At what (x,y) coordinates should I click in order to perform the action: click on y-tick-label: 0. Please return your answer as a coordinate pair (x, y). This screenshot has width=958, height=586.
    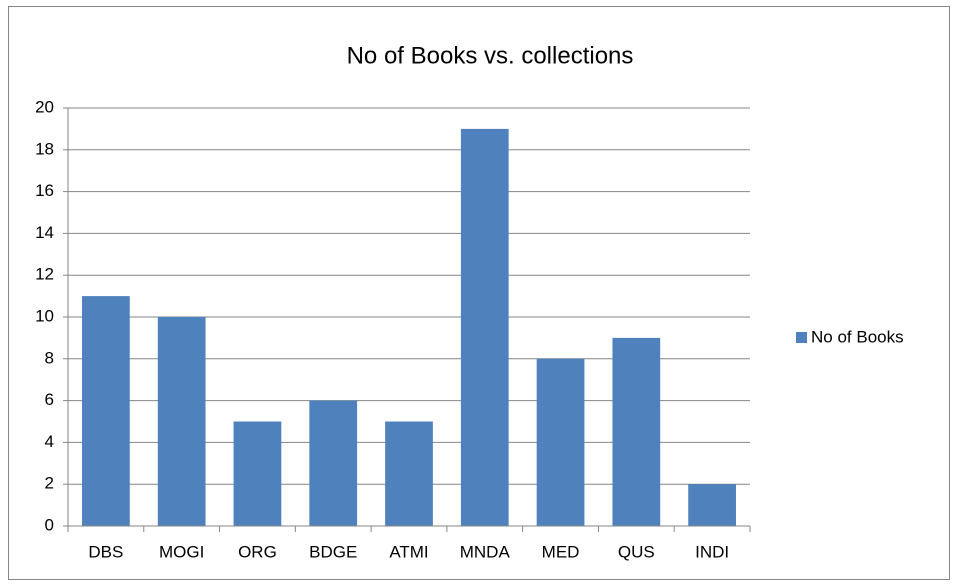
    Looking at the image, I should click on (49, 524).